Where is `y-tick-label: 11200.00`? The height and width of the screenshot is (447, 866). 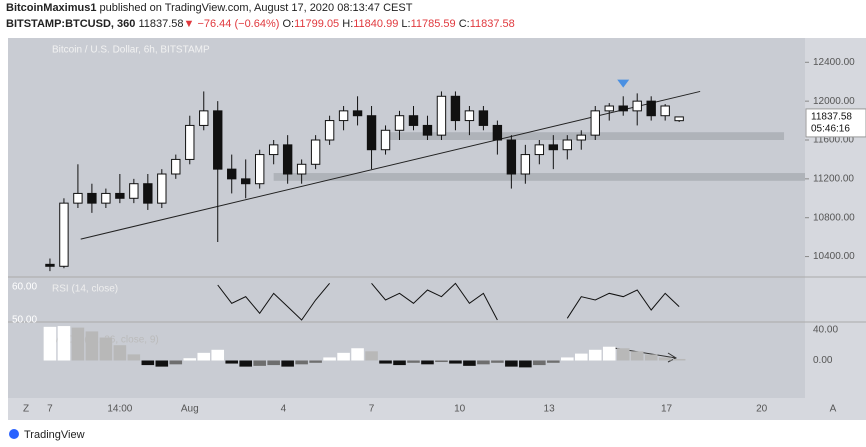 y-tick-label: 11200.00 is located at coordinates (833, 178).